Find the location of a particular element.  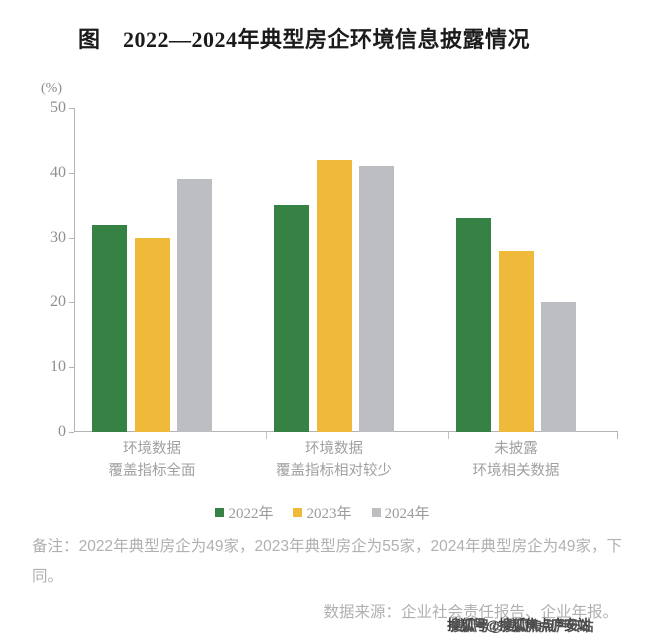

watermark-text: 搜狐号@搜狐焦点庐安站 is located at coordinates (519, 625).